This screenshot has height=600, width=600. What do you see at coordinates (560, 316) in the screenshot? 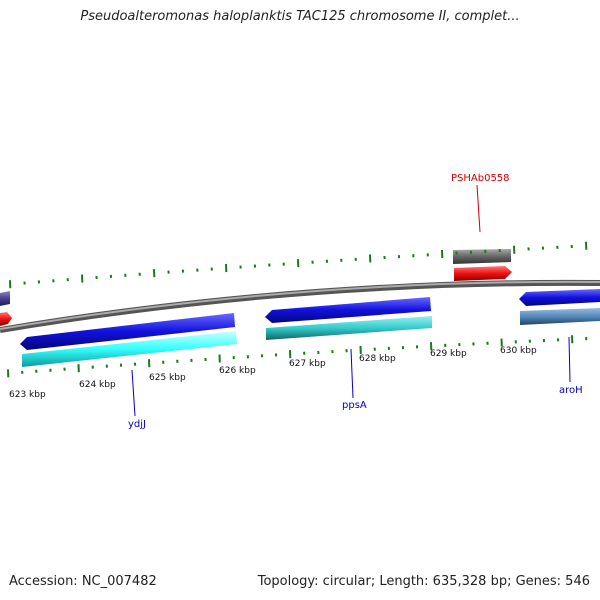
I see `cds-aroH` at bounding box center [560, 316].